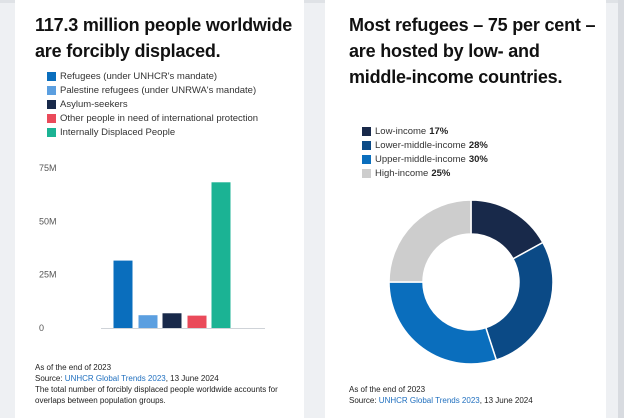  I want to click on y-tick-label: 25M, so click(48, 275).